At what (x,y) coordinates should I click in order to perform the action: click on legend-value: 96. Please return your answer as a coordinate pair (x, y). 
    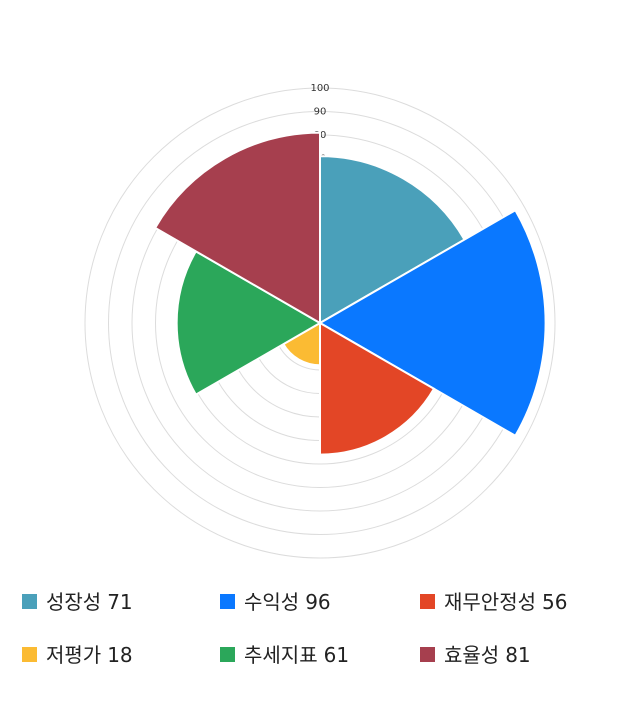
    Looking at the image, I should click on (317, 602).